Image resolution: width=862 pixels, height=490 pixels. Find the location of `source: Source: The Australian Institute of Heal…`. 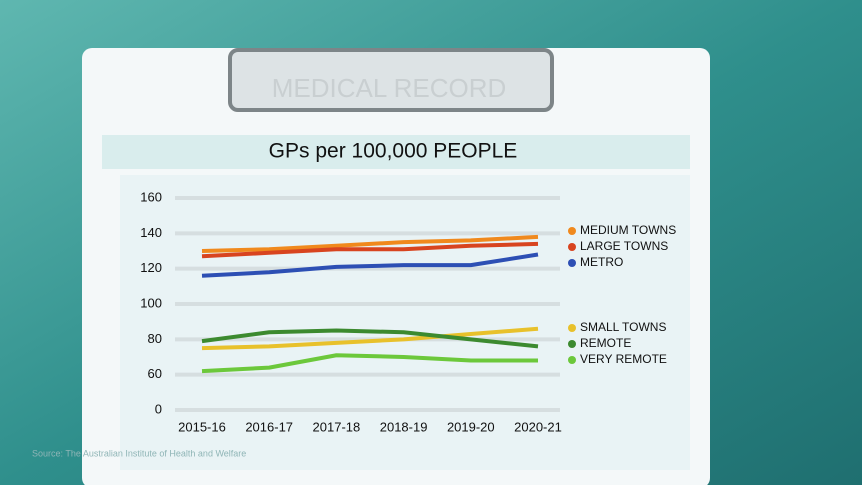

source: Source: The Australian Institute of Heal… is located at coordinates (139, 453).